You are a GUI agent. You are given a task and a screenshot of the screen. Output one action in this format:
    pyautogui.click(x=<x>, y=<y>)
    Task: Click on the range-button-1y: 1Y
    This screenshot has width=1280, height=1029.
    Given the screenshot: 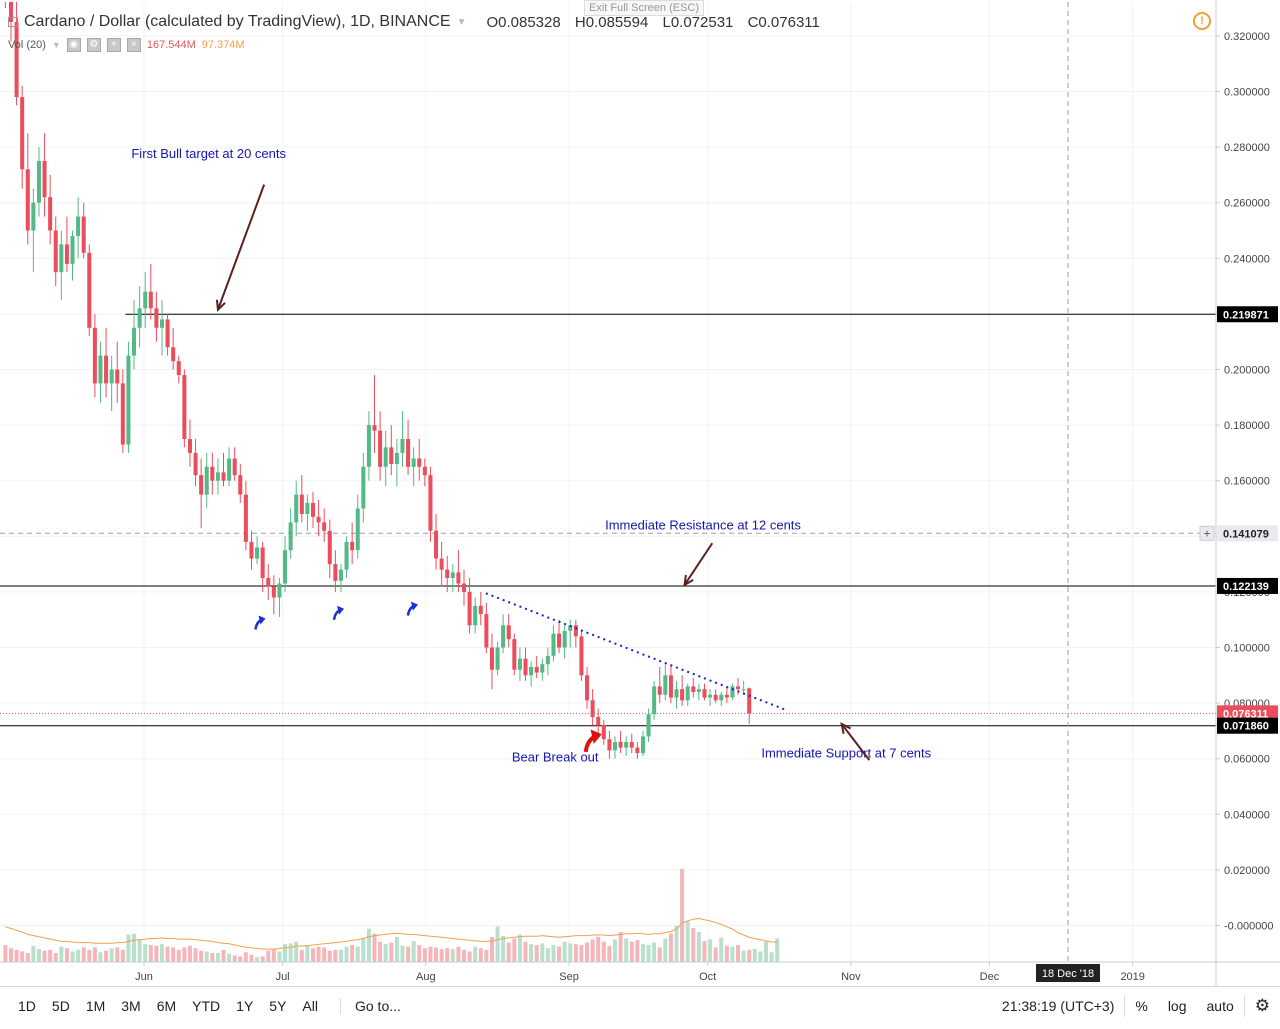 What is the action you would take?
    pyautogui.click(x=245, y=1006)
    